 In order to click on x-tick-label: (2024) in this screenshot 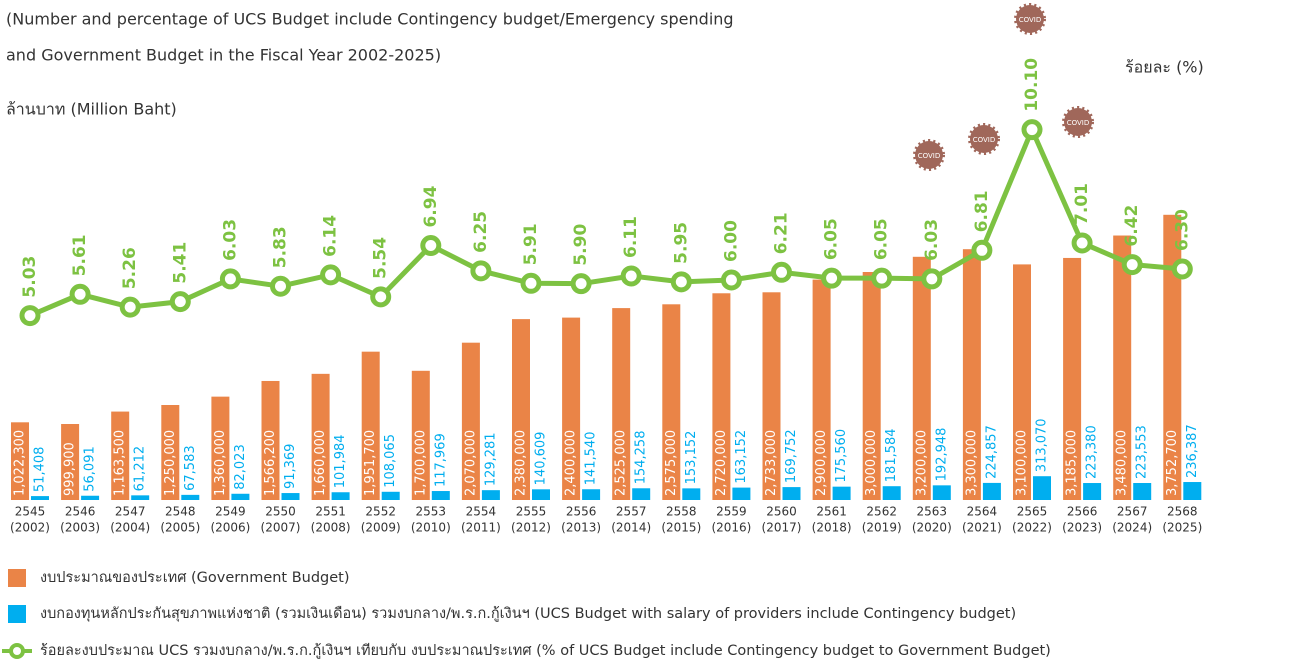, I will do `click(1132, 528)`.